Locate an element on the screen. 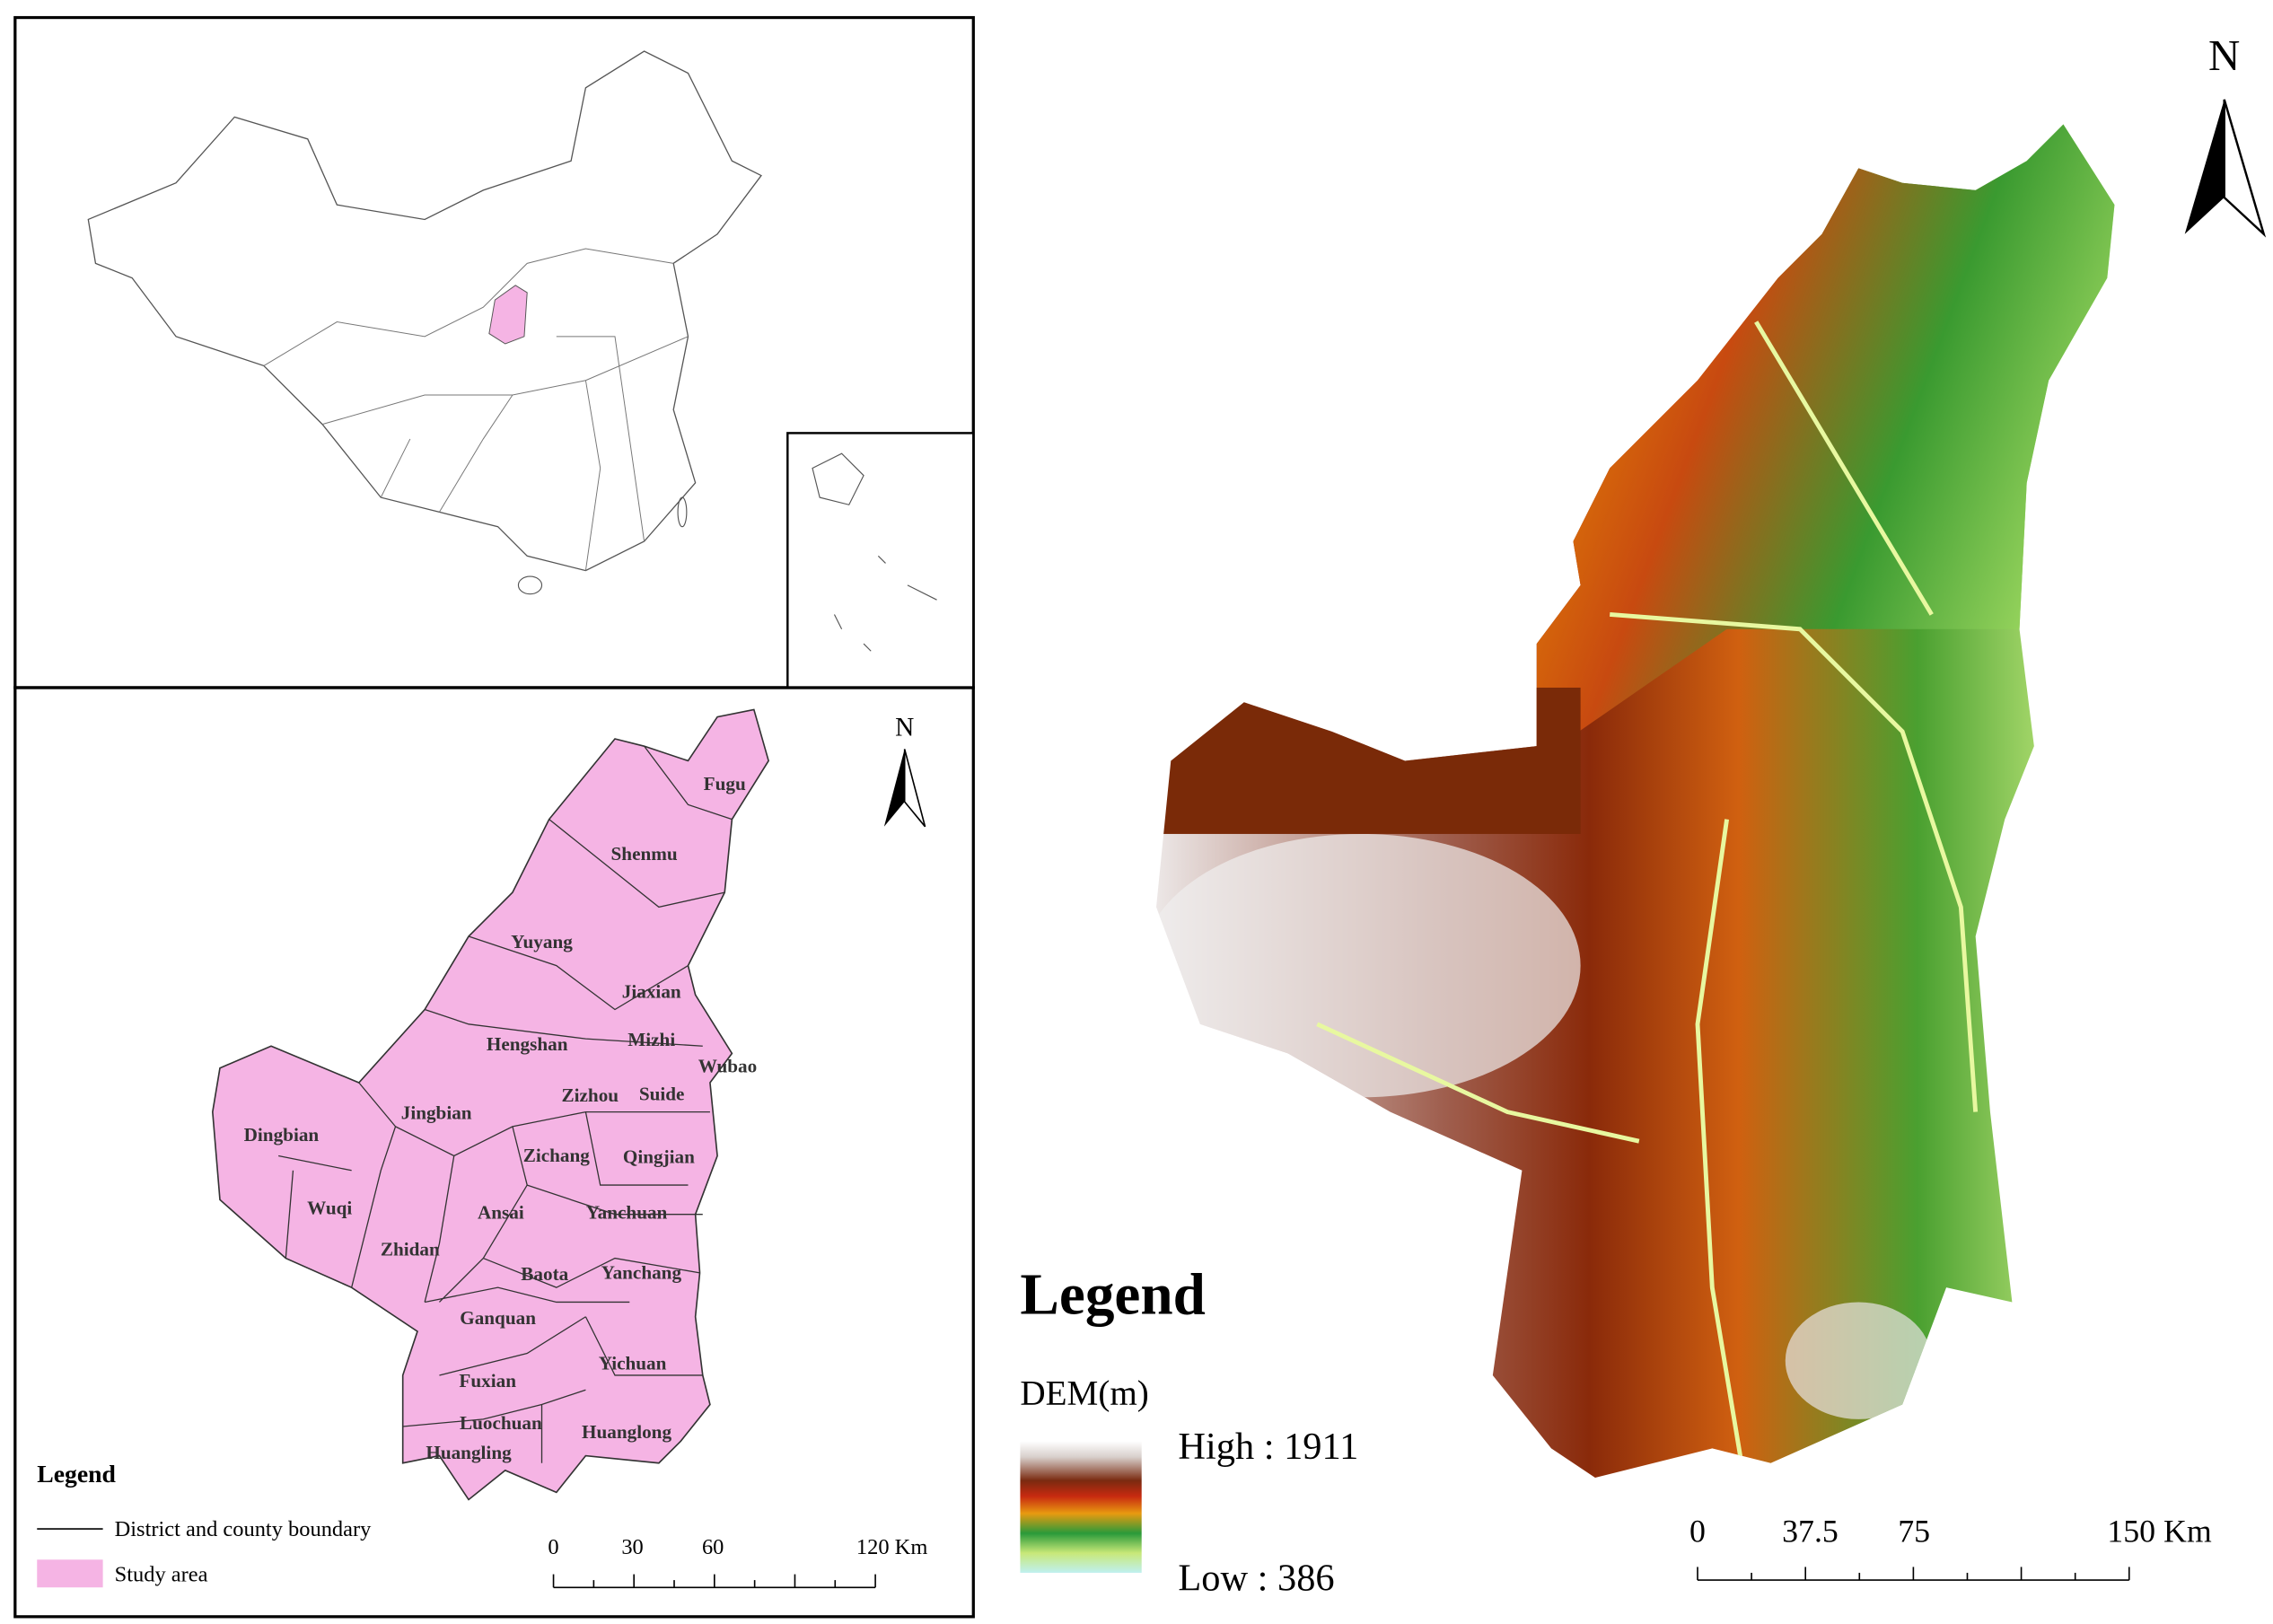 The height and width of the screenshot is (1624, 2273). county-label: Shenmu is located at coordinates (644, 854).